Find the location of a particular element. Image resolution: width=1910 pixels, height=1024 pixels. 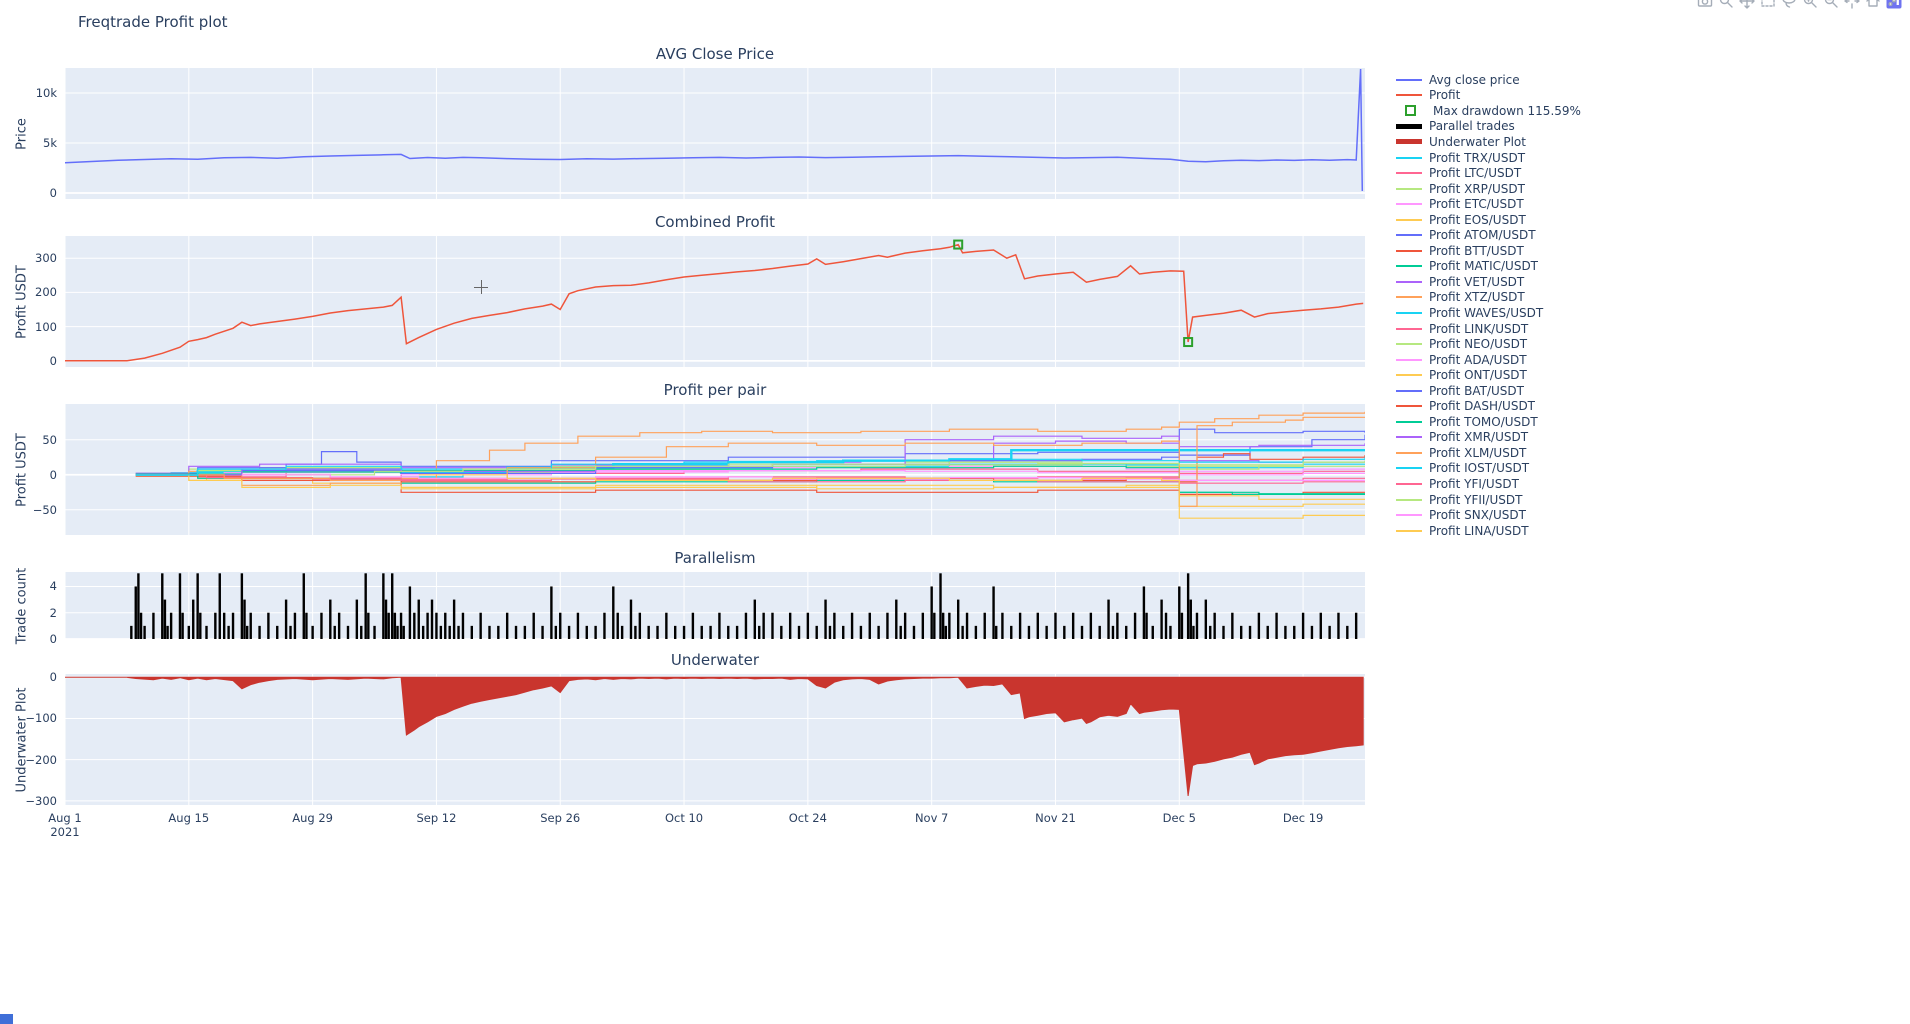

series-Profit is located at coordinates (714, 302).